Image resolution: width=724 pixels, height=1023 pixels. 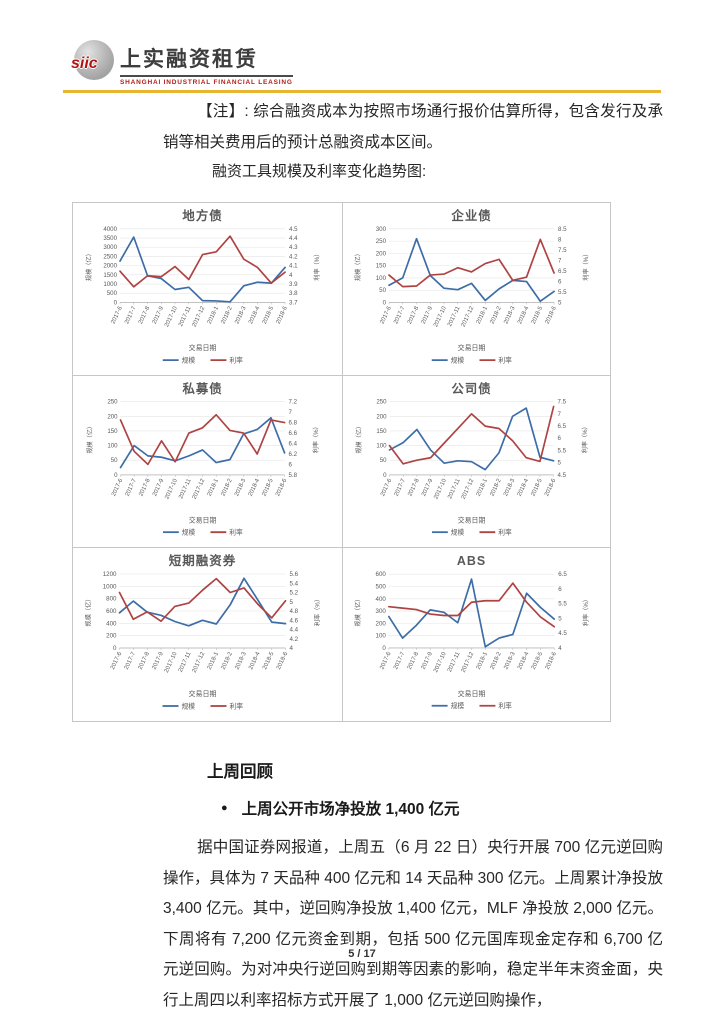 I want to click on svg-text: 短期融资券, so click(x=203, y=560).